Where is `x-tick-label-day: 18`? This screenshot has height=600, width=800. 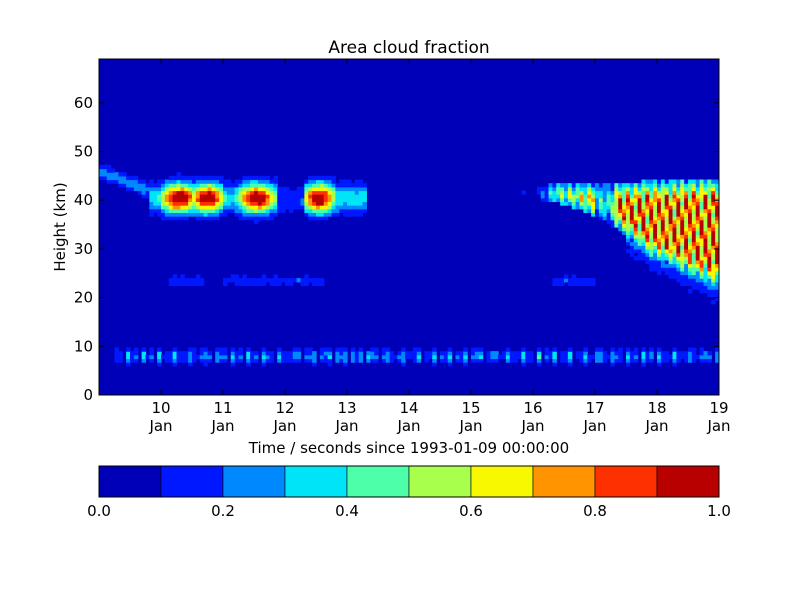 x-tick-label-day: 18 is located at coordinates (656, 408).